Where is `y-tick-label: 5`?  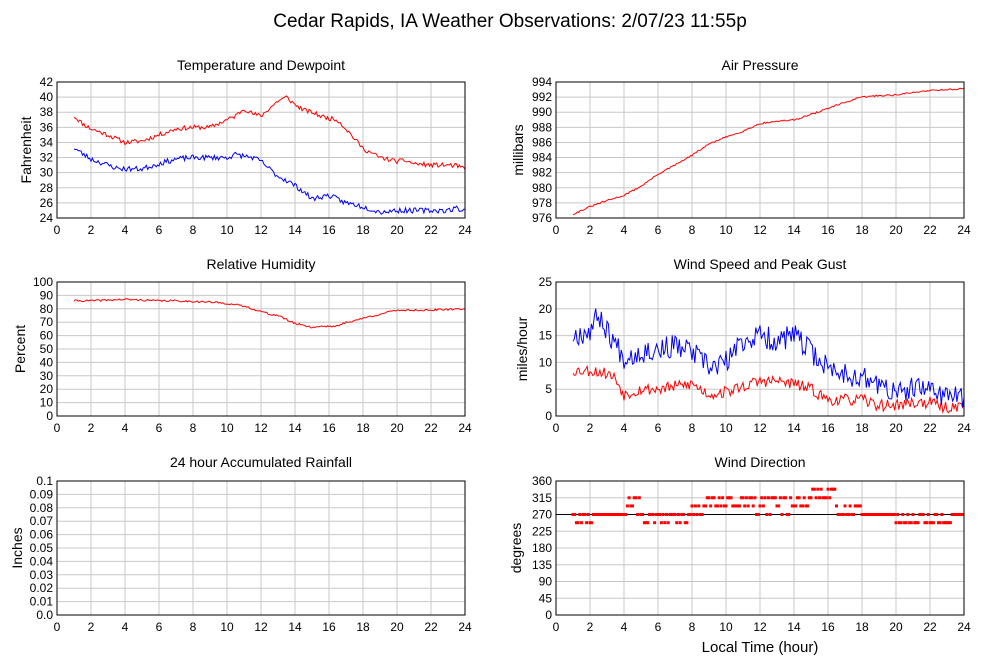 y-tick-label: 5 is located at coordinates (548, 389).